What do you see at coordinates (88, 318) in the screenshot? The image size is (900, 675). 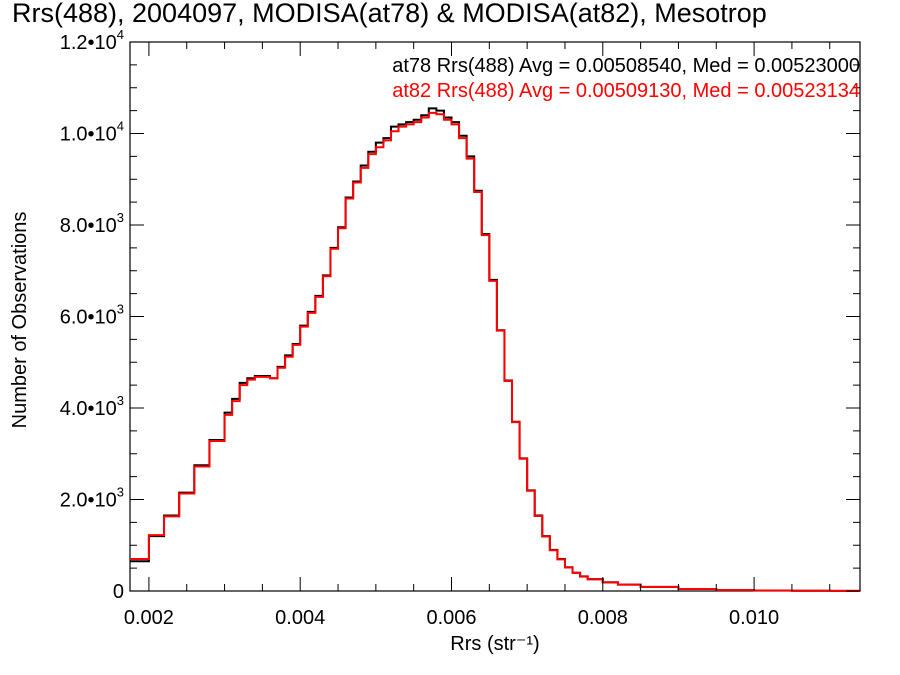 I see `y-tick-mantissa: 6.0•10` at bounding box center [88, 318].